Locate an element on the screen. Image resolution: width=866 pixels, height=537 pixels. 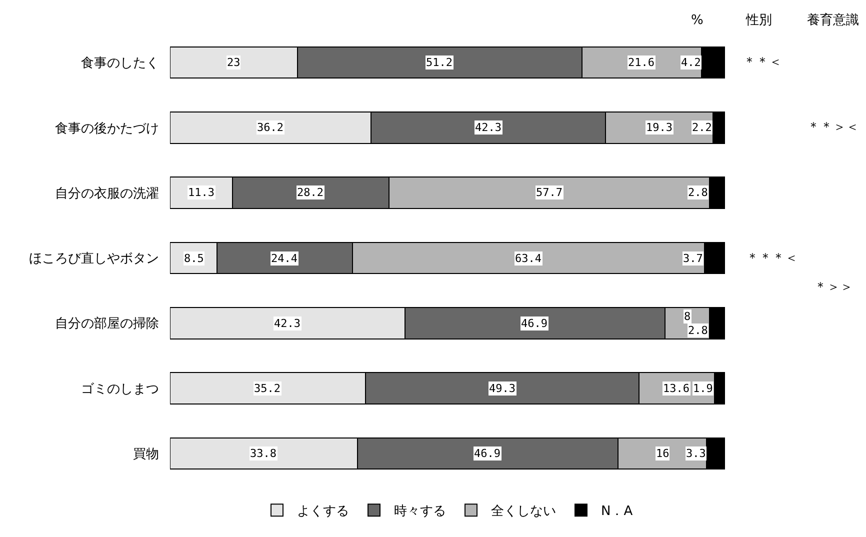
y-tick-label: 食事のしたく is located at coordinates (120, 64).